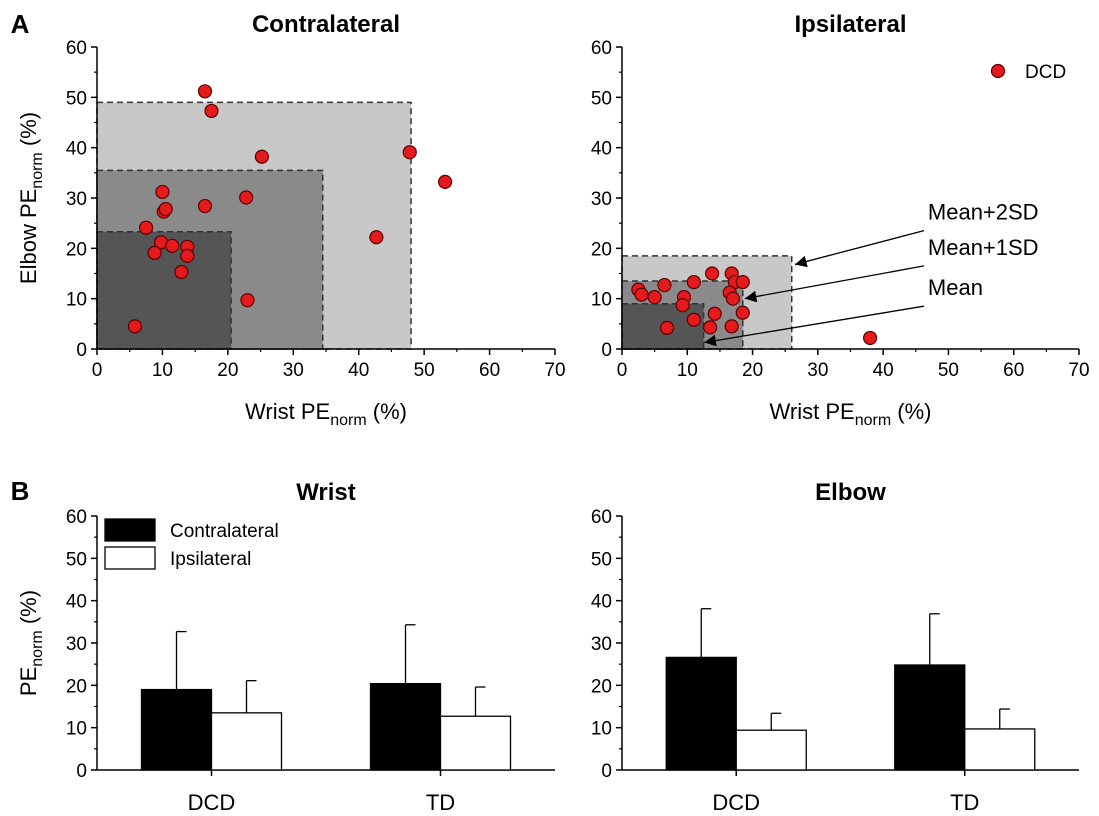 Image resolution: width=1099 pixels, height=816 pixels. What do you see at coordinates (326, 24) in the screenshot?
I see `chart-title: Contralateral` at bounding box center [326, 24].